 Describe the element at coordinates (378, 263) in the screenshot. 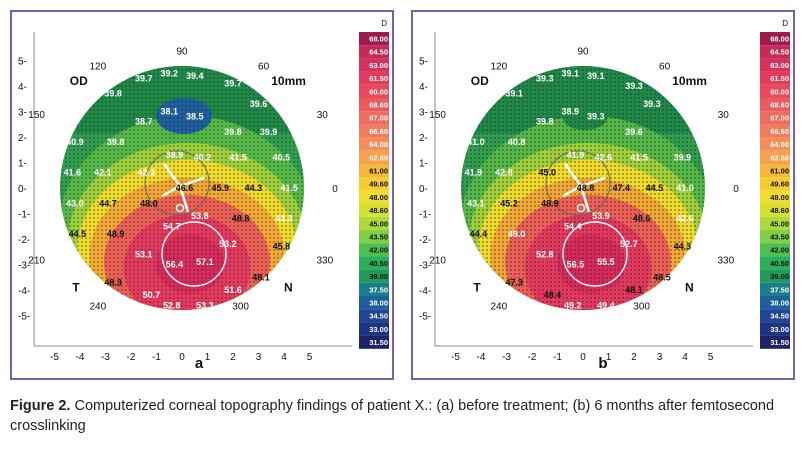

I see `legend-value: 40.50` at that location.